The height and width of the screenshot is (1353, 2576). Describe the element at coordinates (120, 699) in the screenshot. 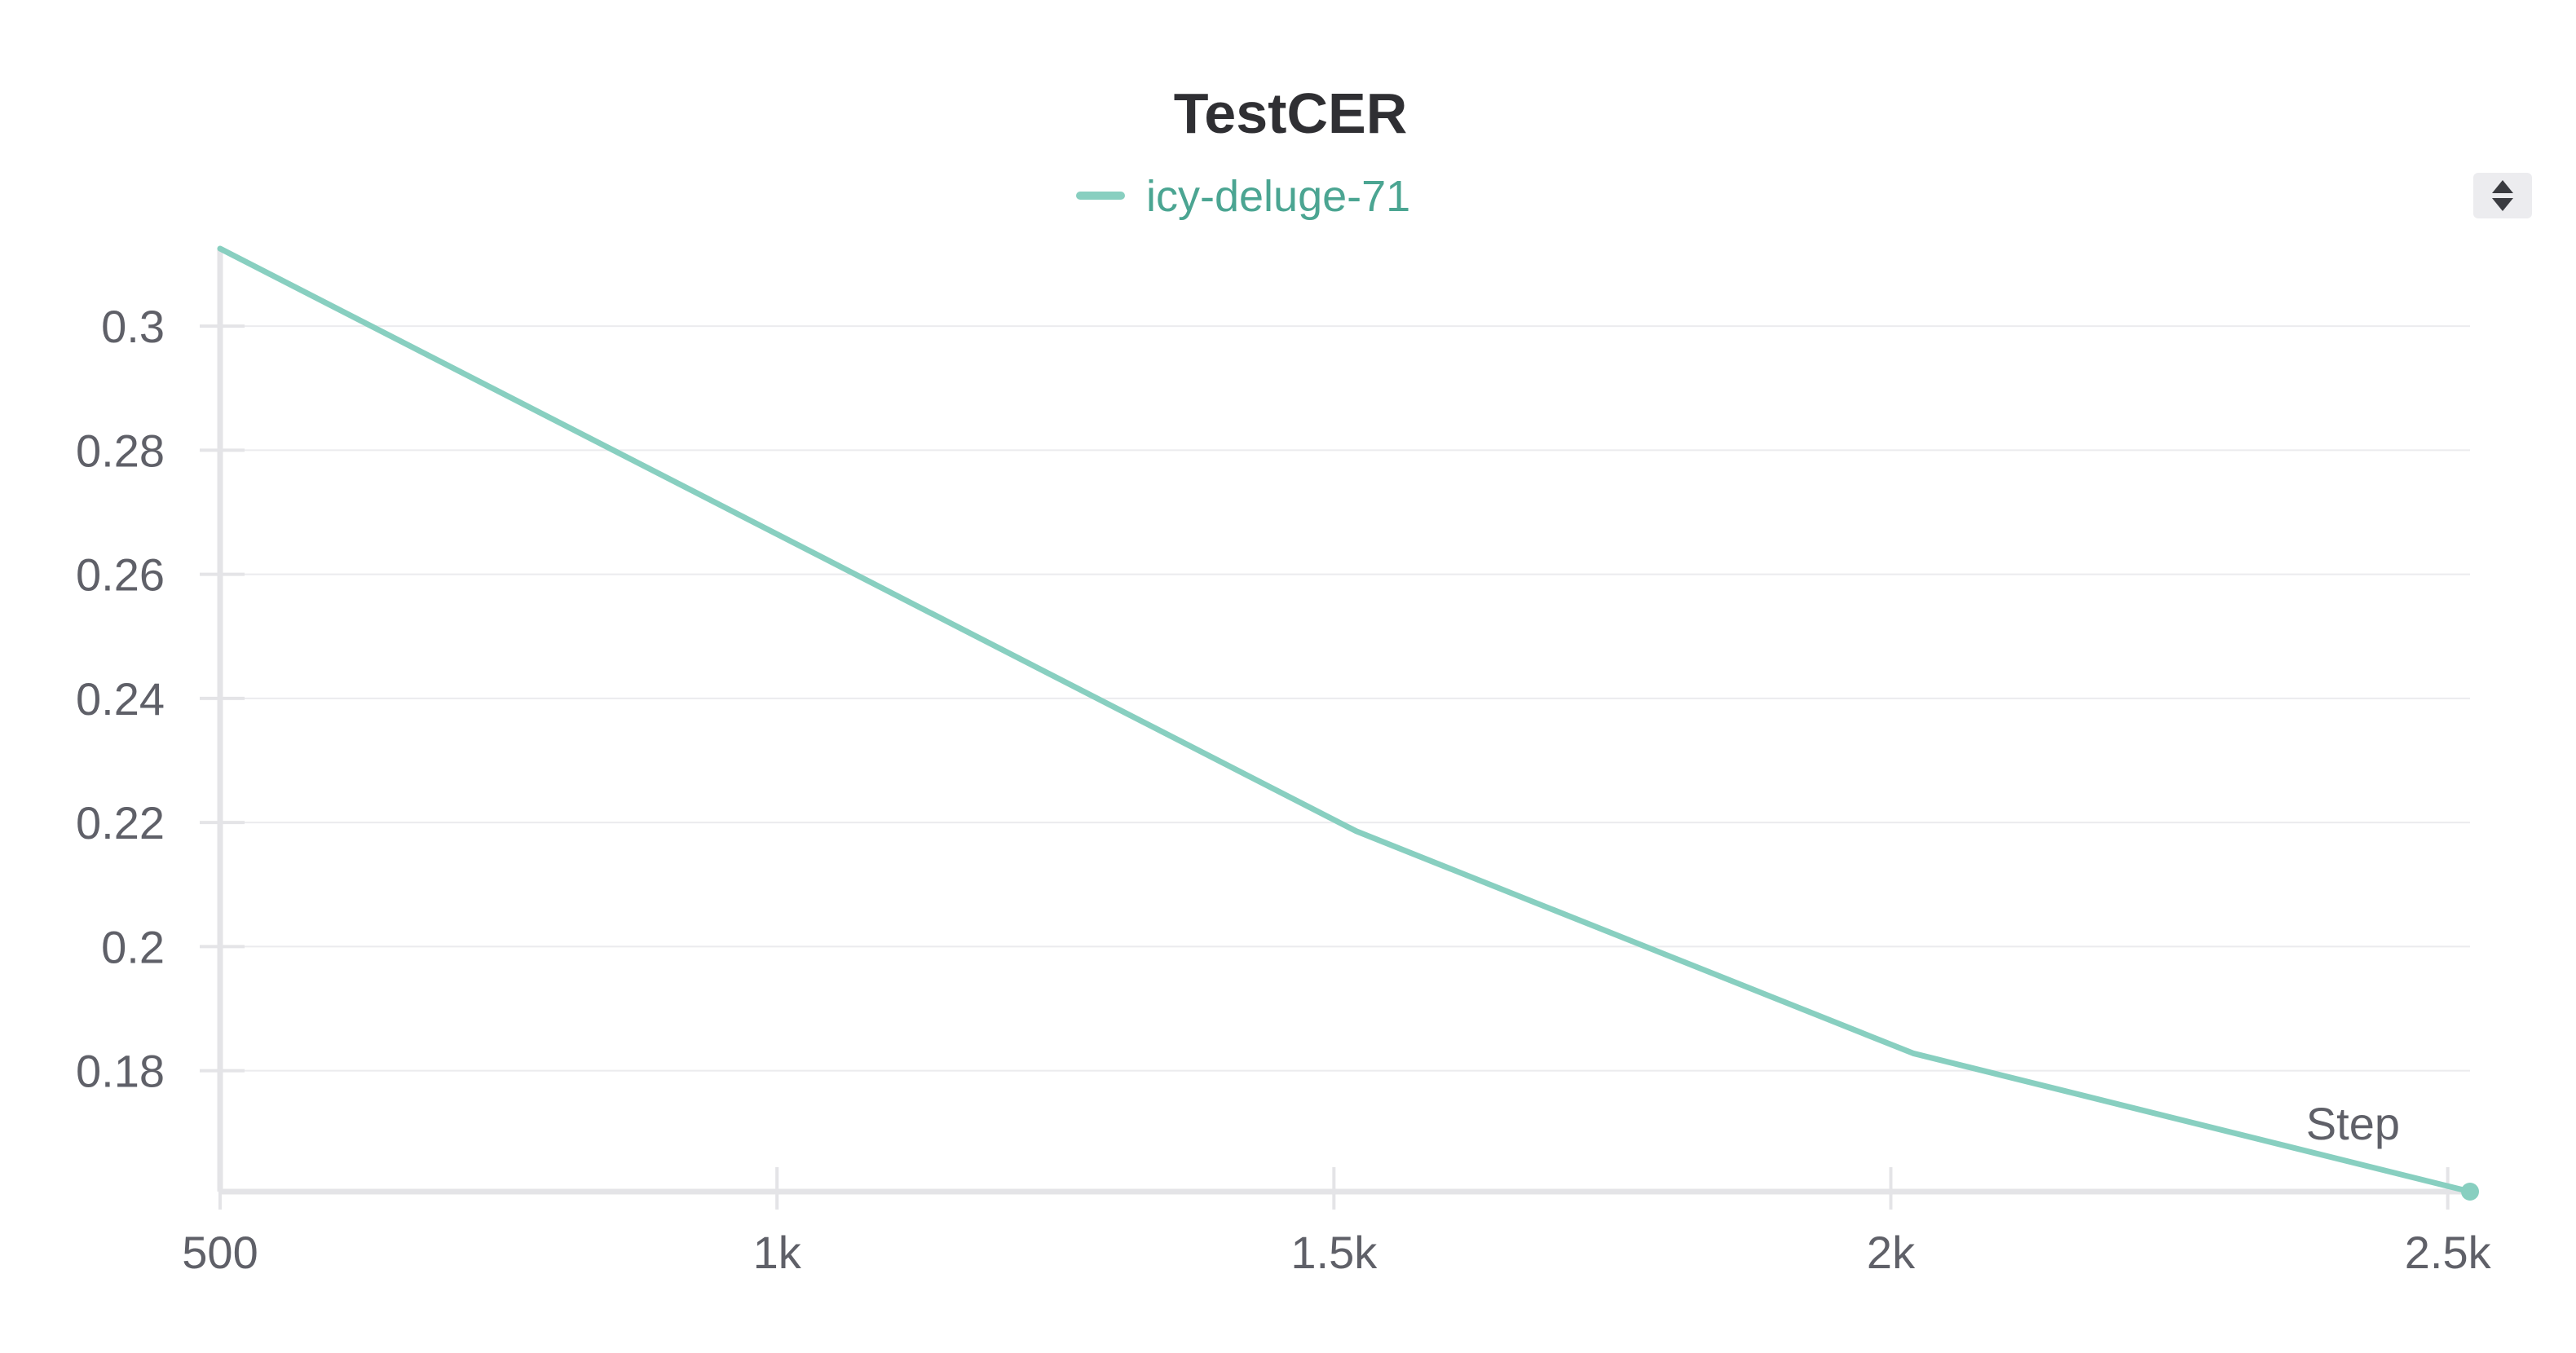

I see `y-tick-label: 0.24` at that location.